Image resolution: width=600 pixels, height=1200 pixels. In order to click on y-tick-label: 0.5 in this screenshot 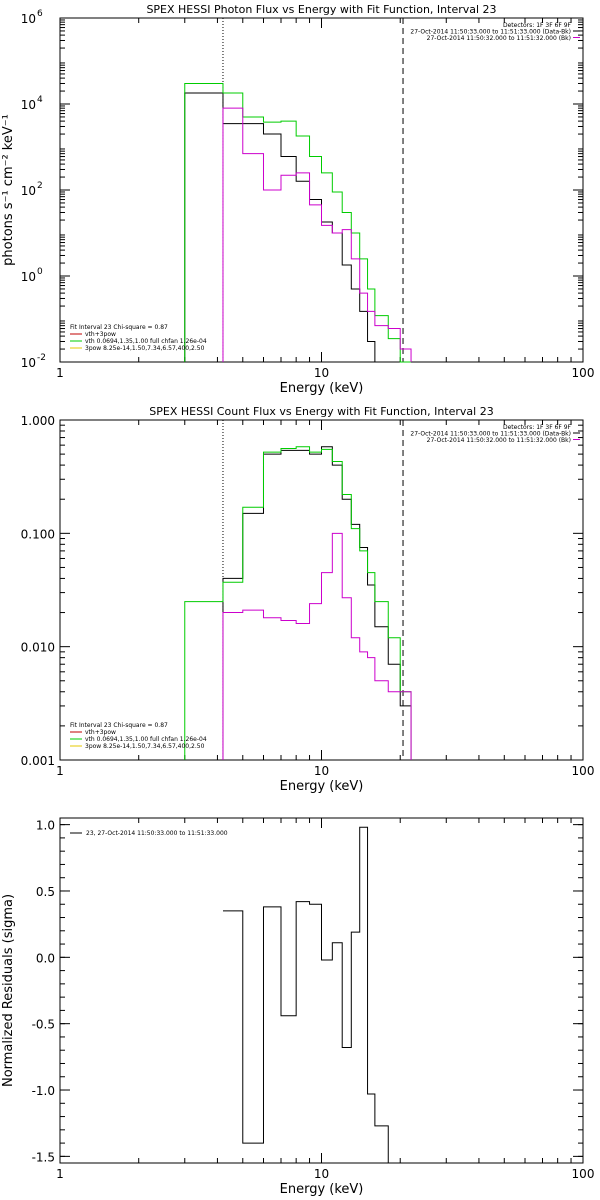, I will do `click(45, 892)`.